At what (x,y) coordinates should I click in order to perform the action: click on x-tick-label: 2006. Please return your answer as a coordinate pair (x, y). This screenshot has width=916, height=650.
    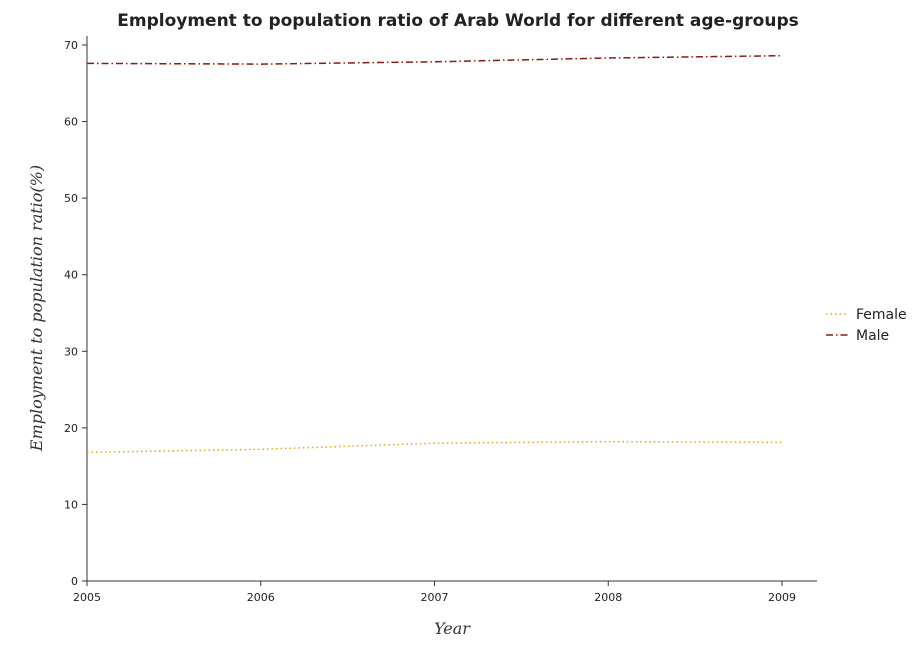
    Looking at the image, I should click on (261, 597).